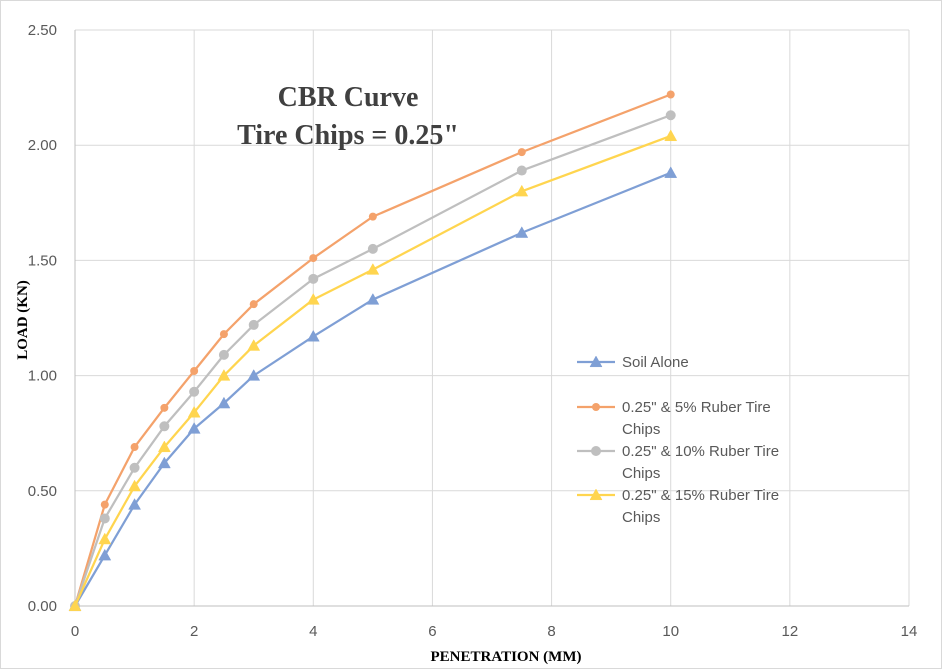 The width and height of the screenshot is (942, 670). What do you see at coordinates (655, 362) in the screenshot?
I see `legend-label: Soil Alone` at bounding box center [655, 362].